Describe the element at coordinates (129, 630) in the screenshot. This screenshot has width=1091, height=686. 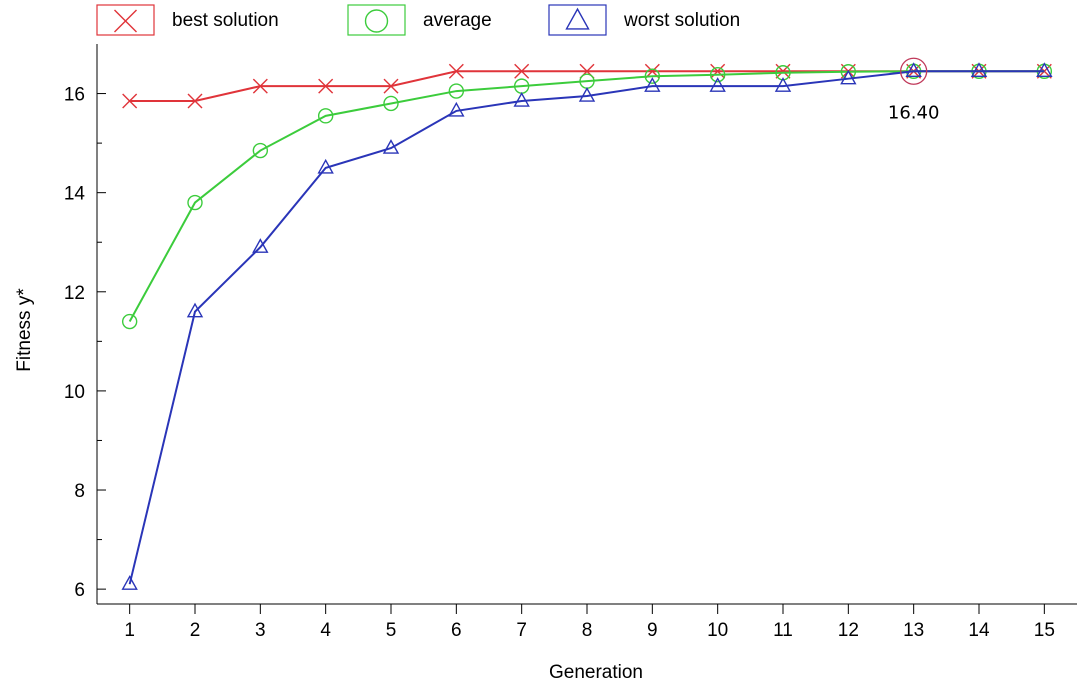
I see `x-tick-label: 1` at that location.